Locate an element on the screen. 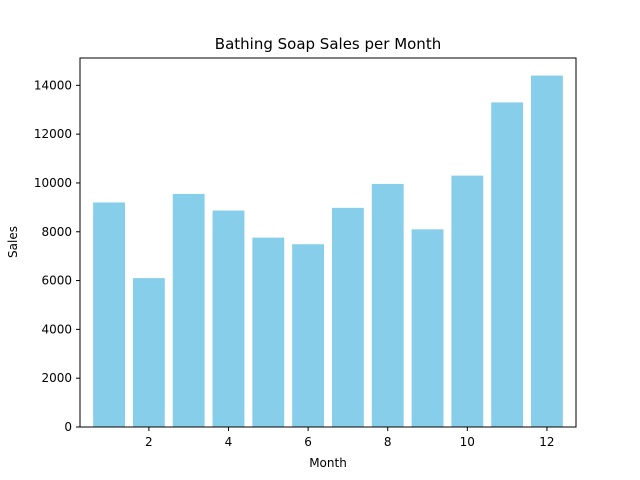 The width and height of the screenshot is (640, 480). y-tick-label: 4000 is located at coordinates (56, 329).